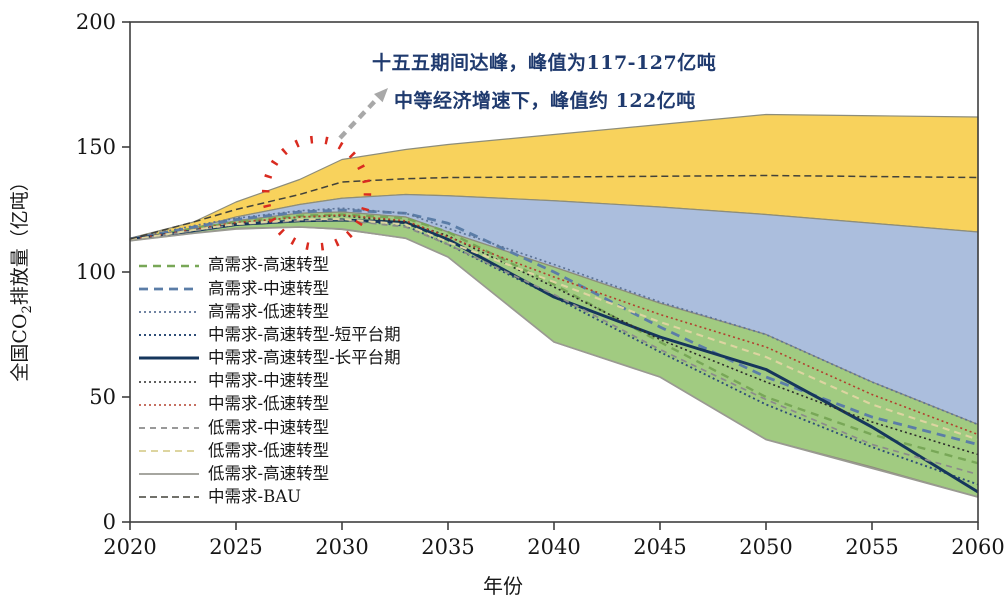  What do you see at coordinates (96, 272) in the screenshot?
I see `y-tick-label: 100` at bounding box center [96, 272].